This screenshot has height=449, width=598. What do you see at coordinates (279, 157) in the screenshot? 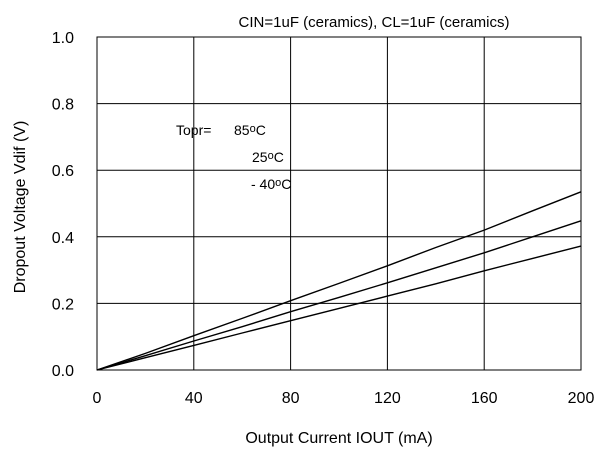
I see `legend-entry-25-unit: C` at bounding box center [279, 157].